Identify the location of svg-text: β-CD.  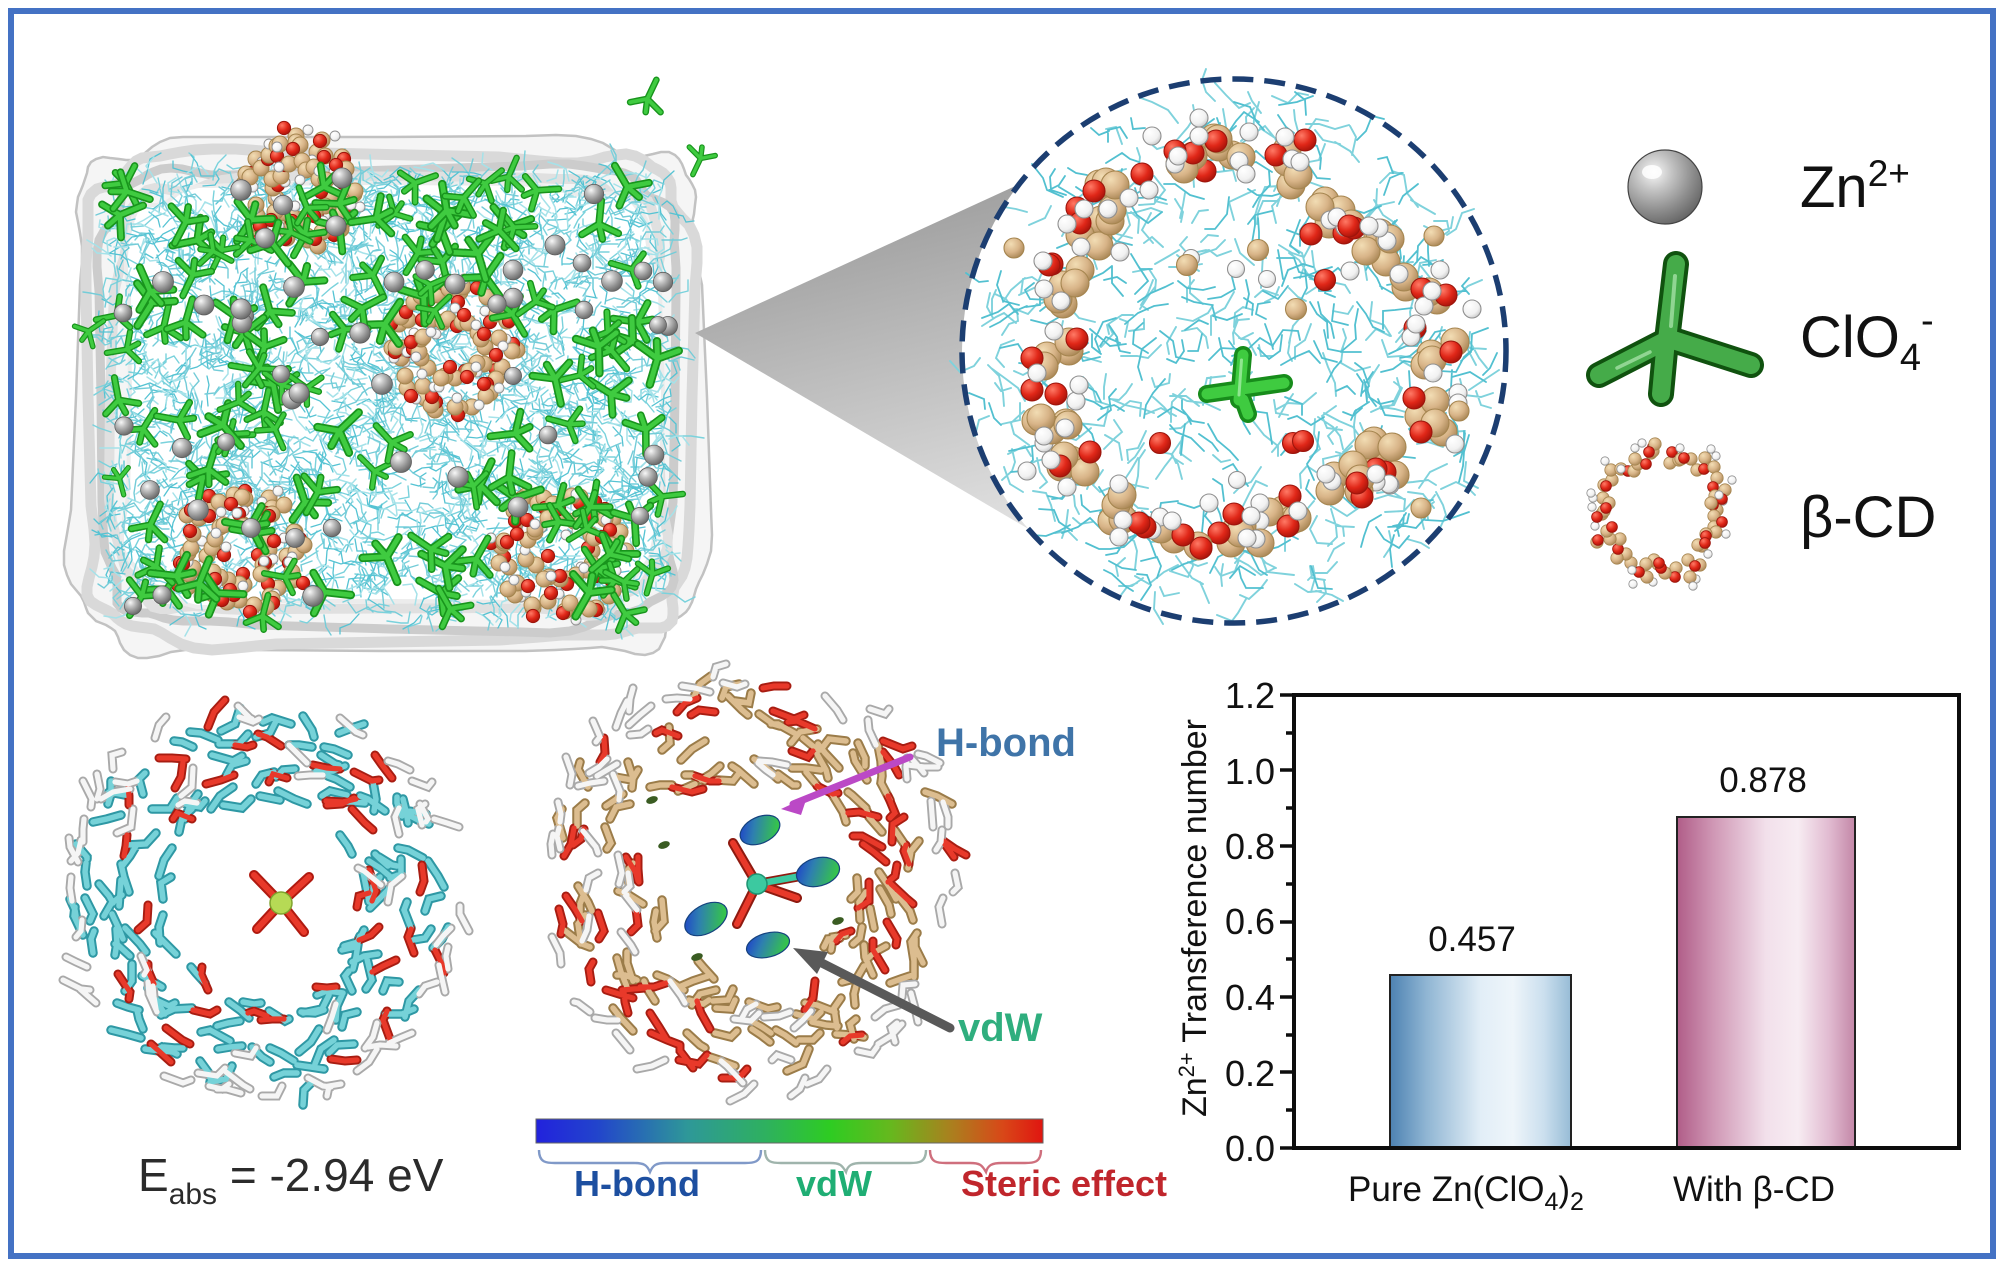
(1868, 517).